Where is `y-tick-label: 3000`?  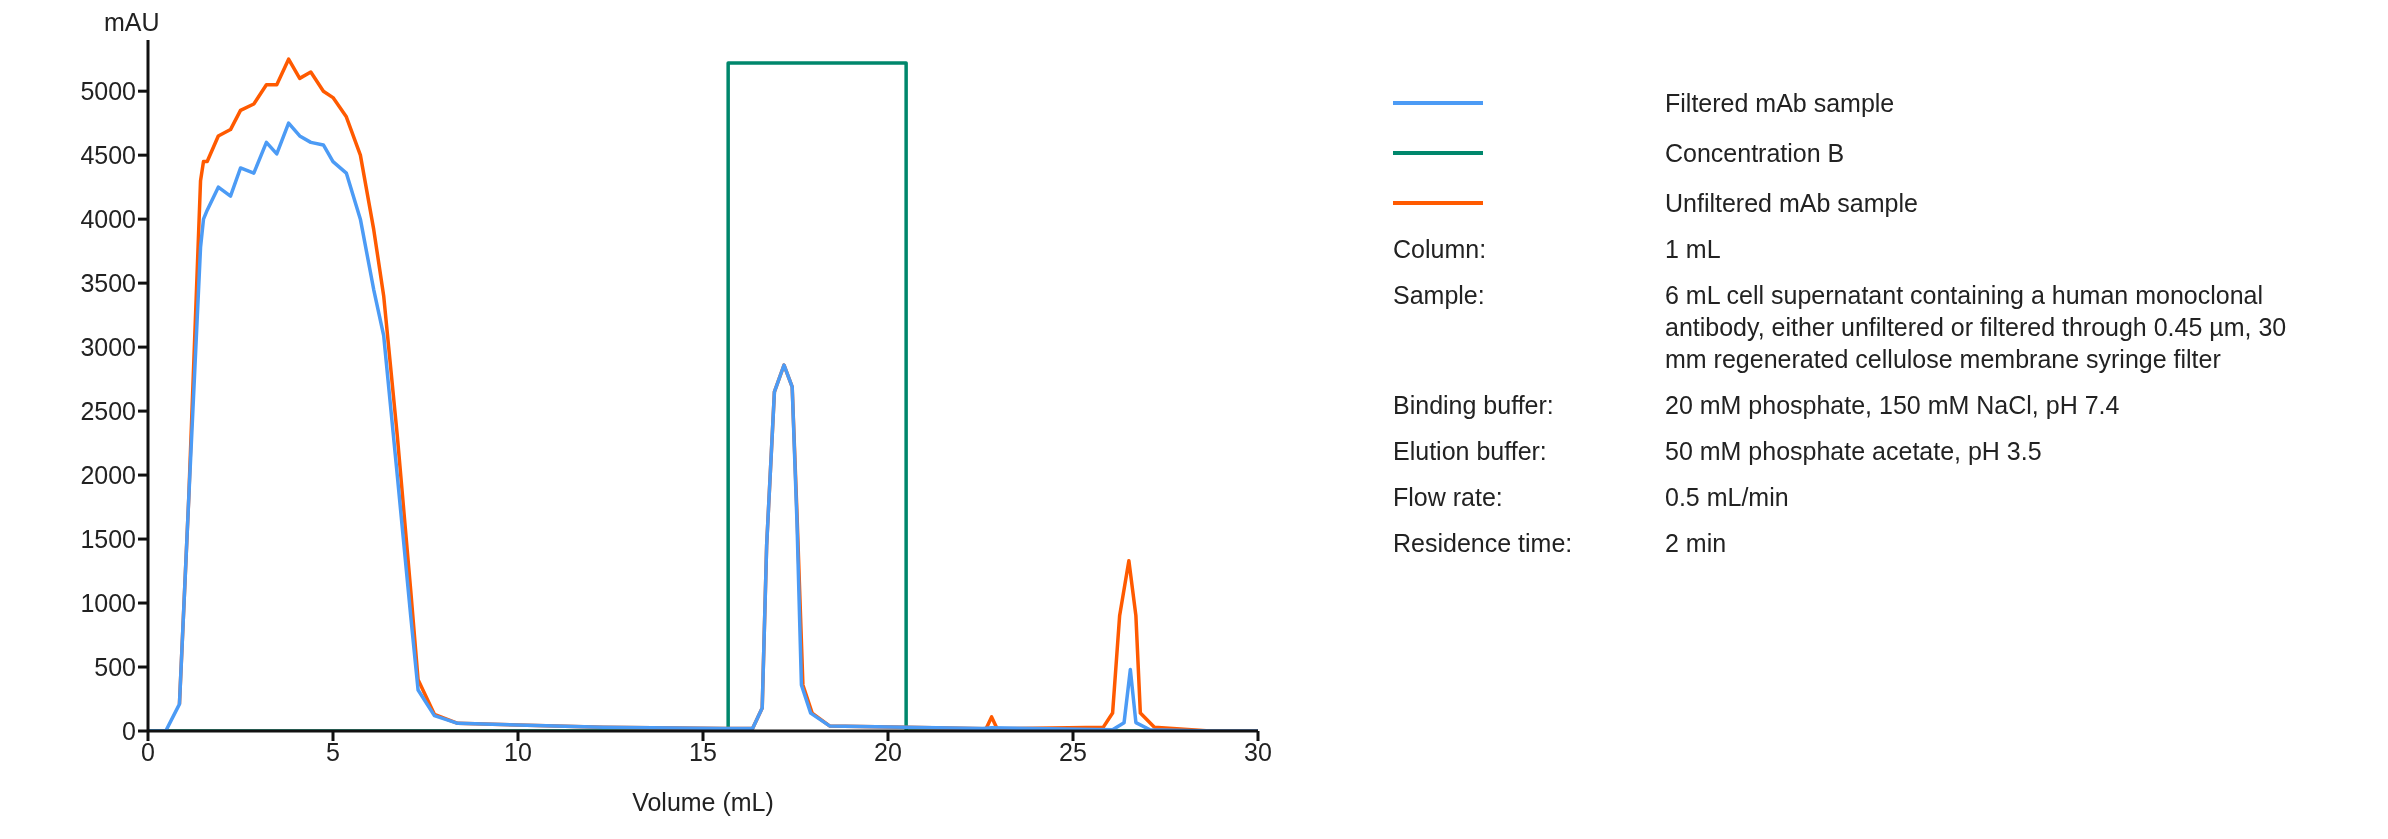 y-tick-label: 3000 is located at coordinates (108, 346).